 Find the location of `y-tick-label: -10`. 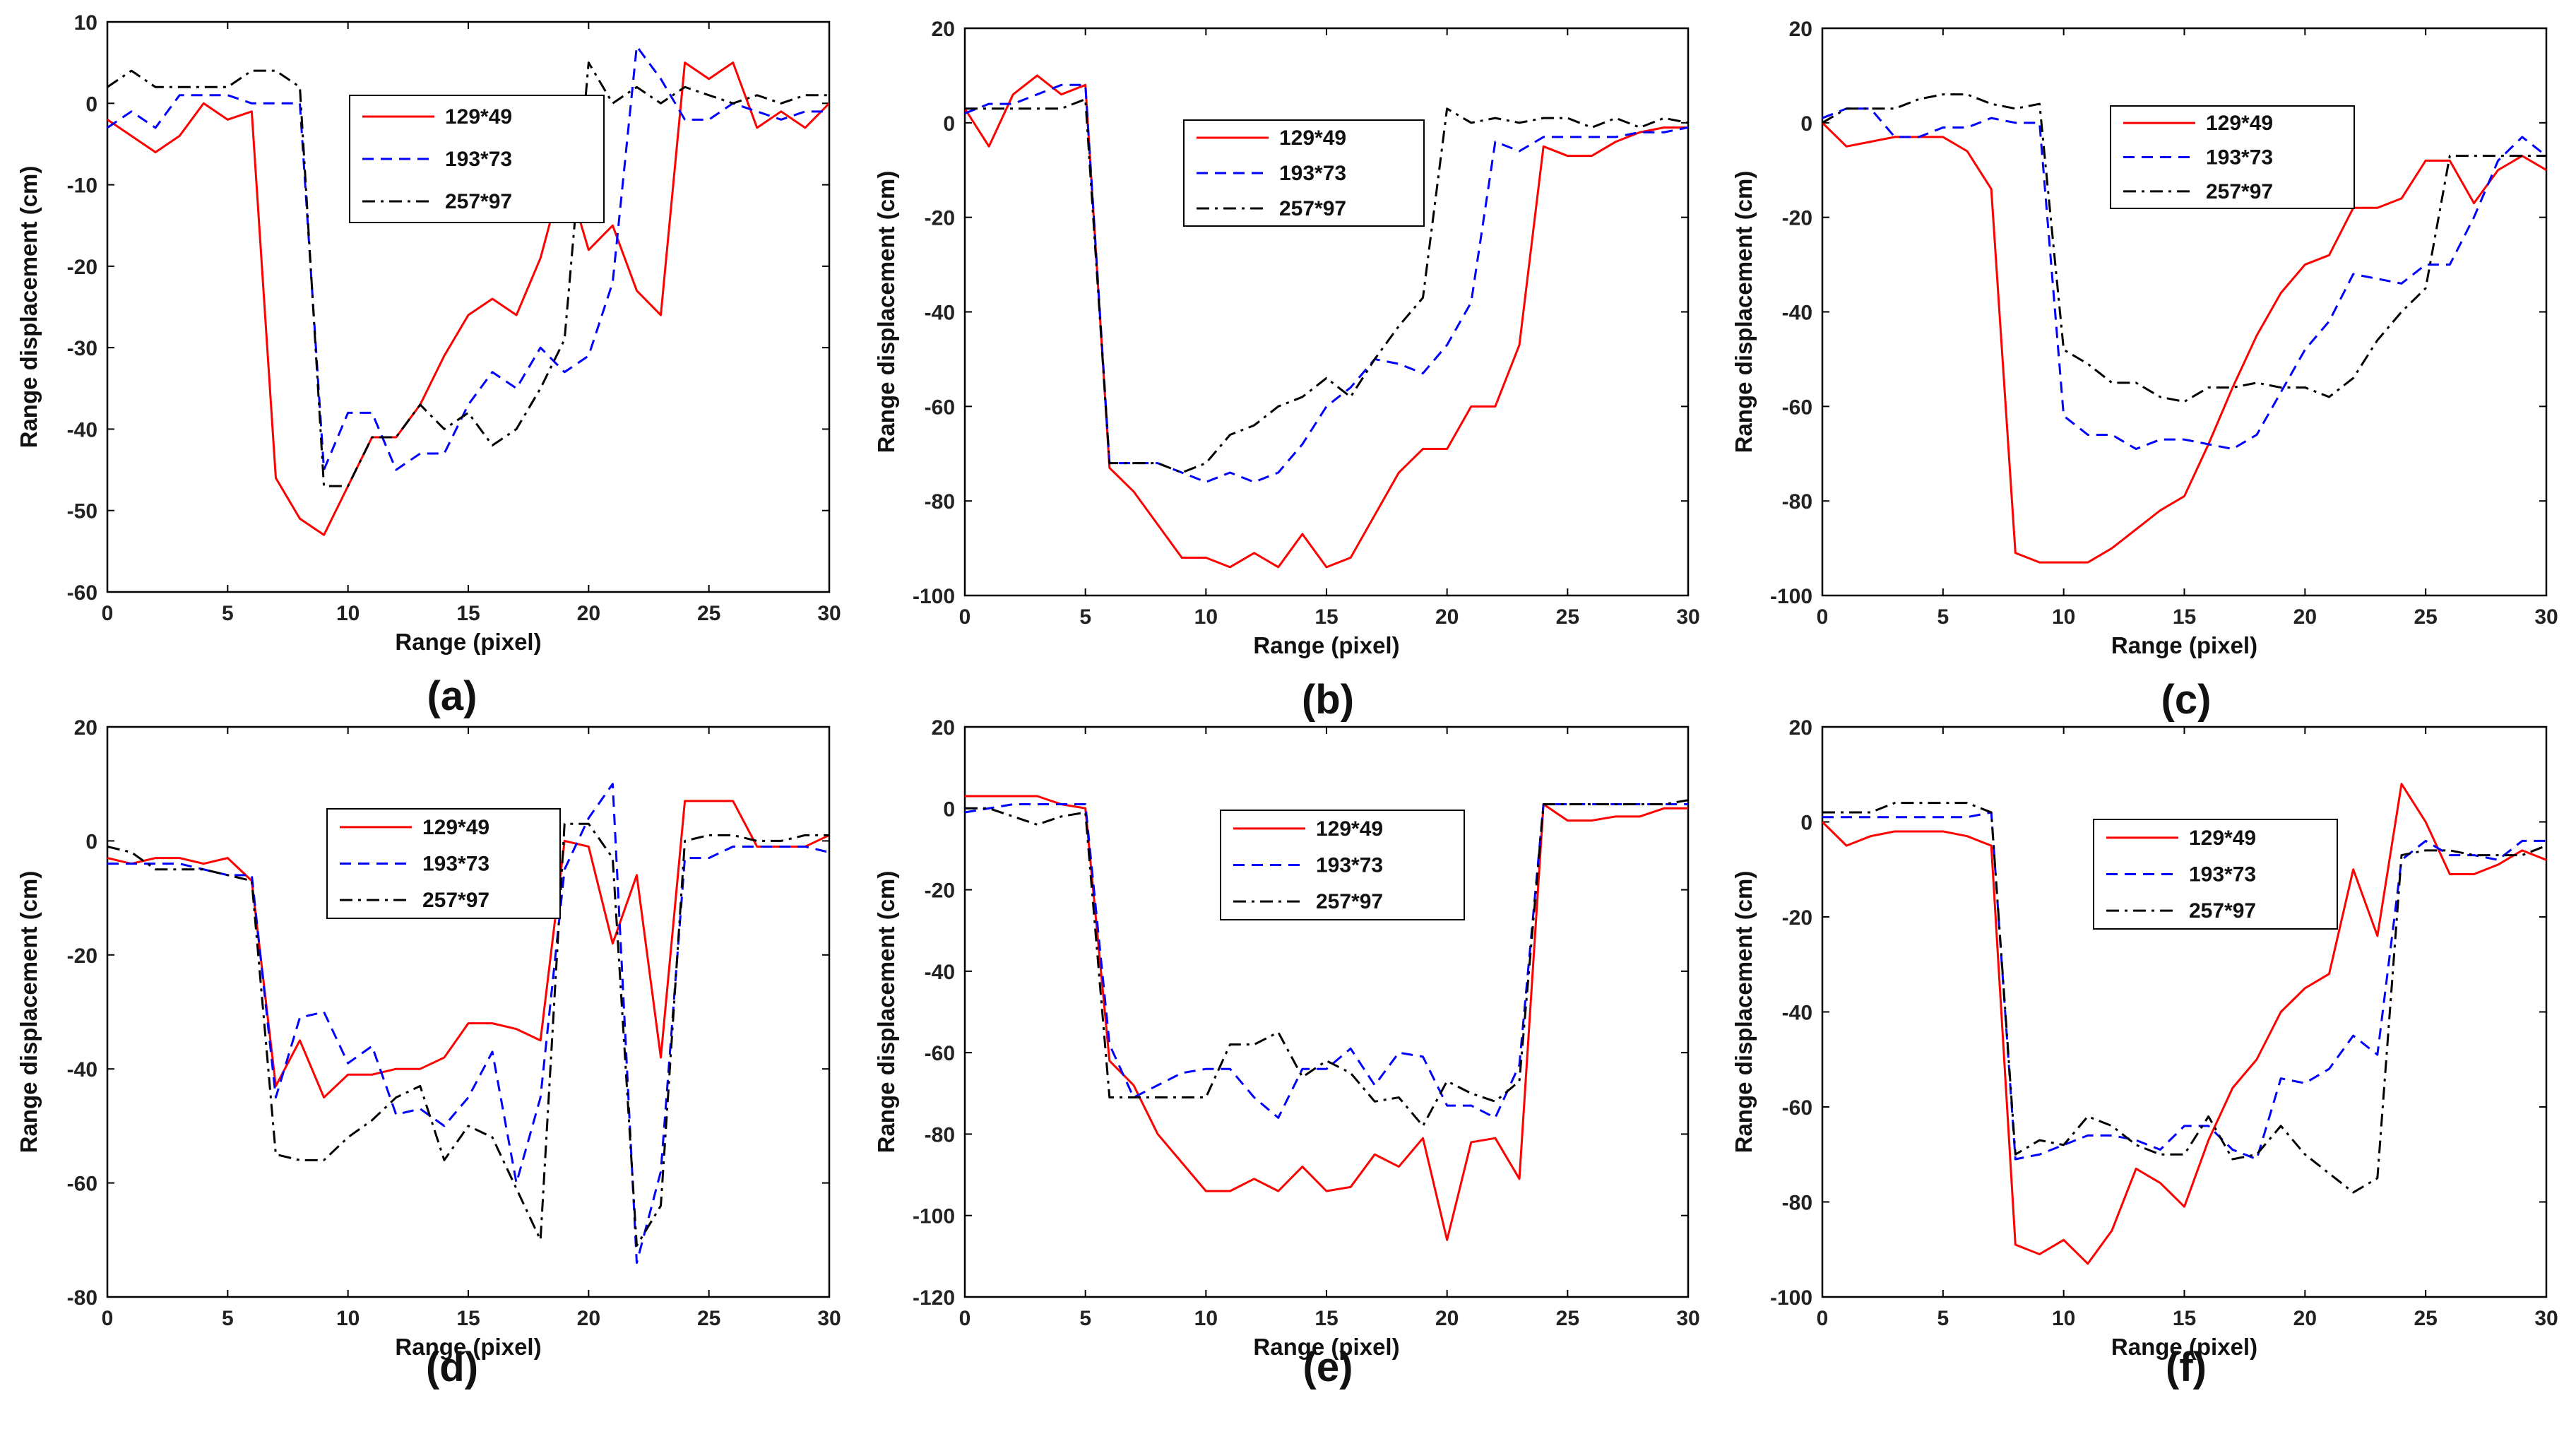

y-tick-label: -10 is located at coordinates (82, 186).